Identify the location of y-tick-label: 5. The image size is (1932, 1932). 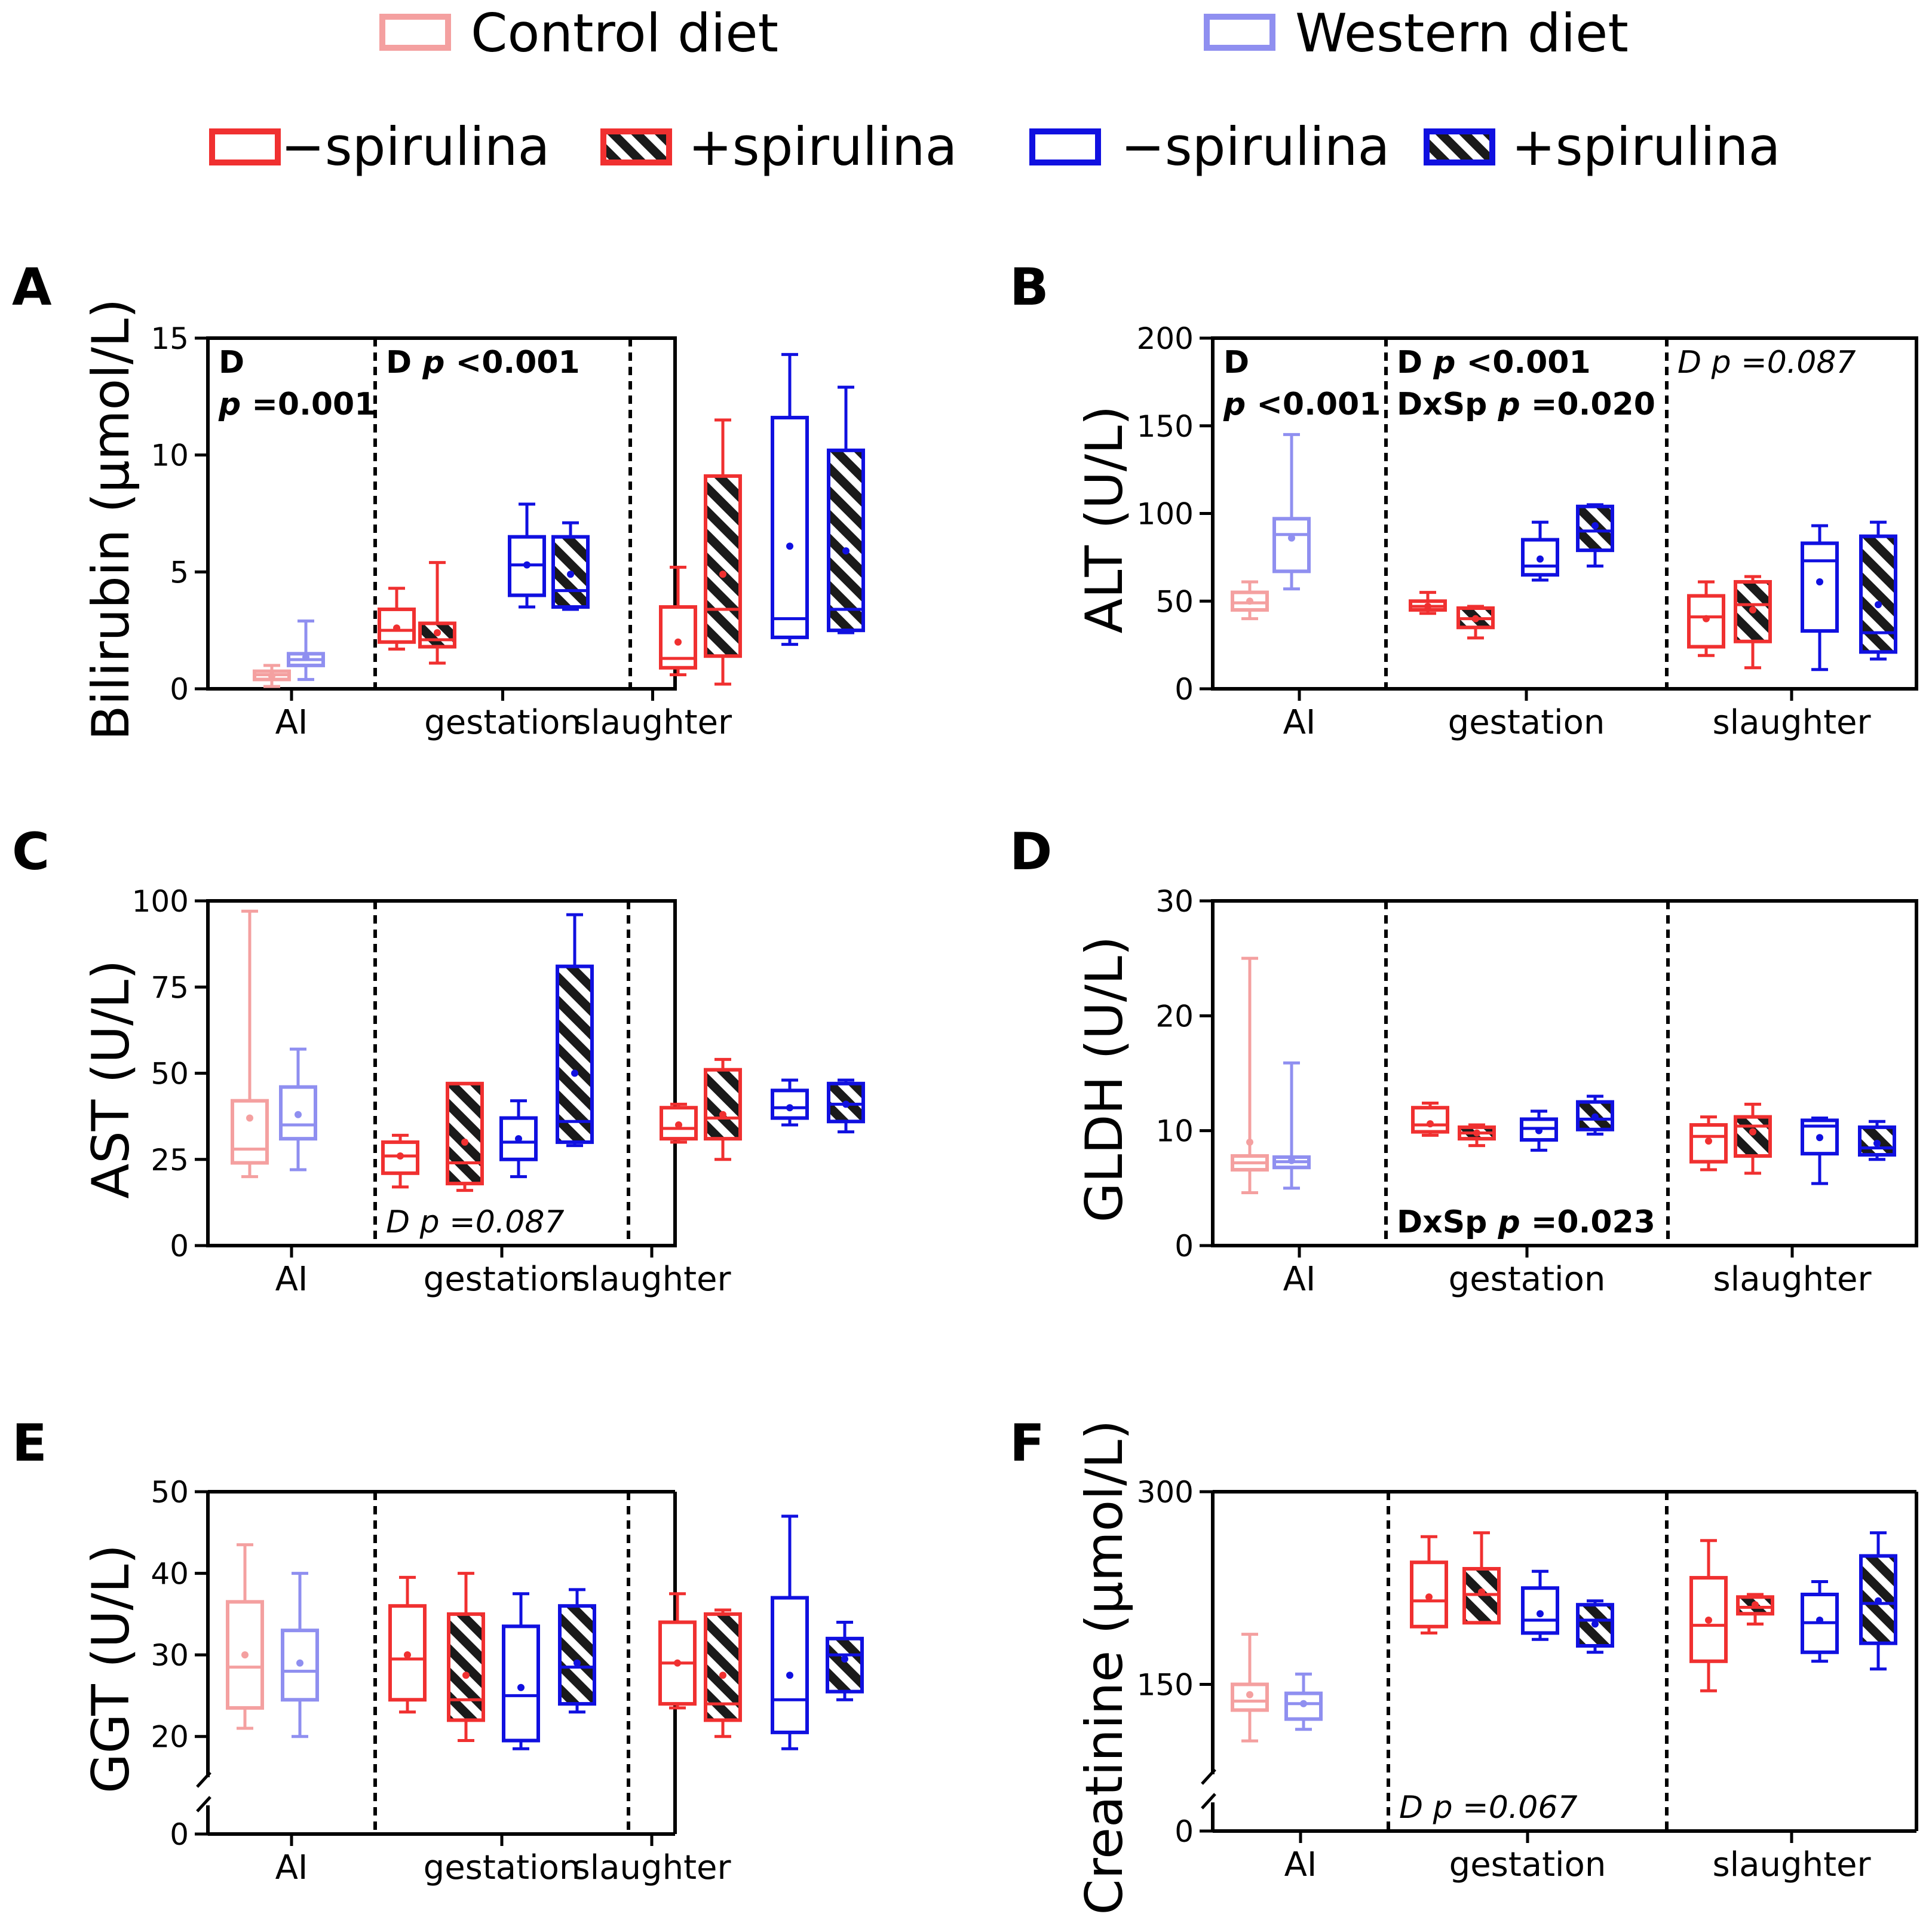
(180, 572).